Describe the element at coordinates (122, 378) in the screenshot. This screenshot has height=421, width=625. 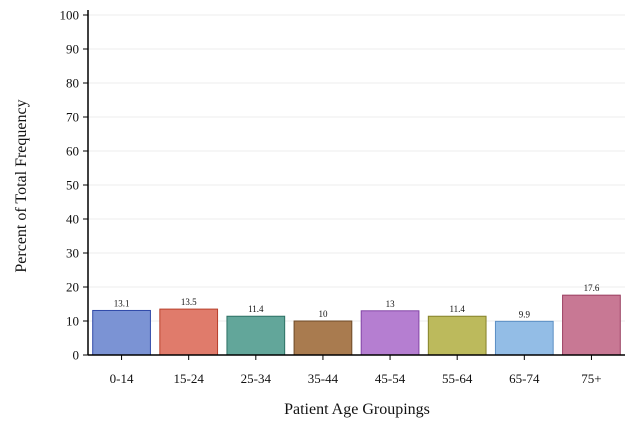
I see `x-tick-label: 0-14` at that location.